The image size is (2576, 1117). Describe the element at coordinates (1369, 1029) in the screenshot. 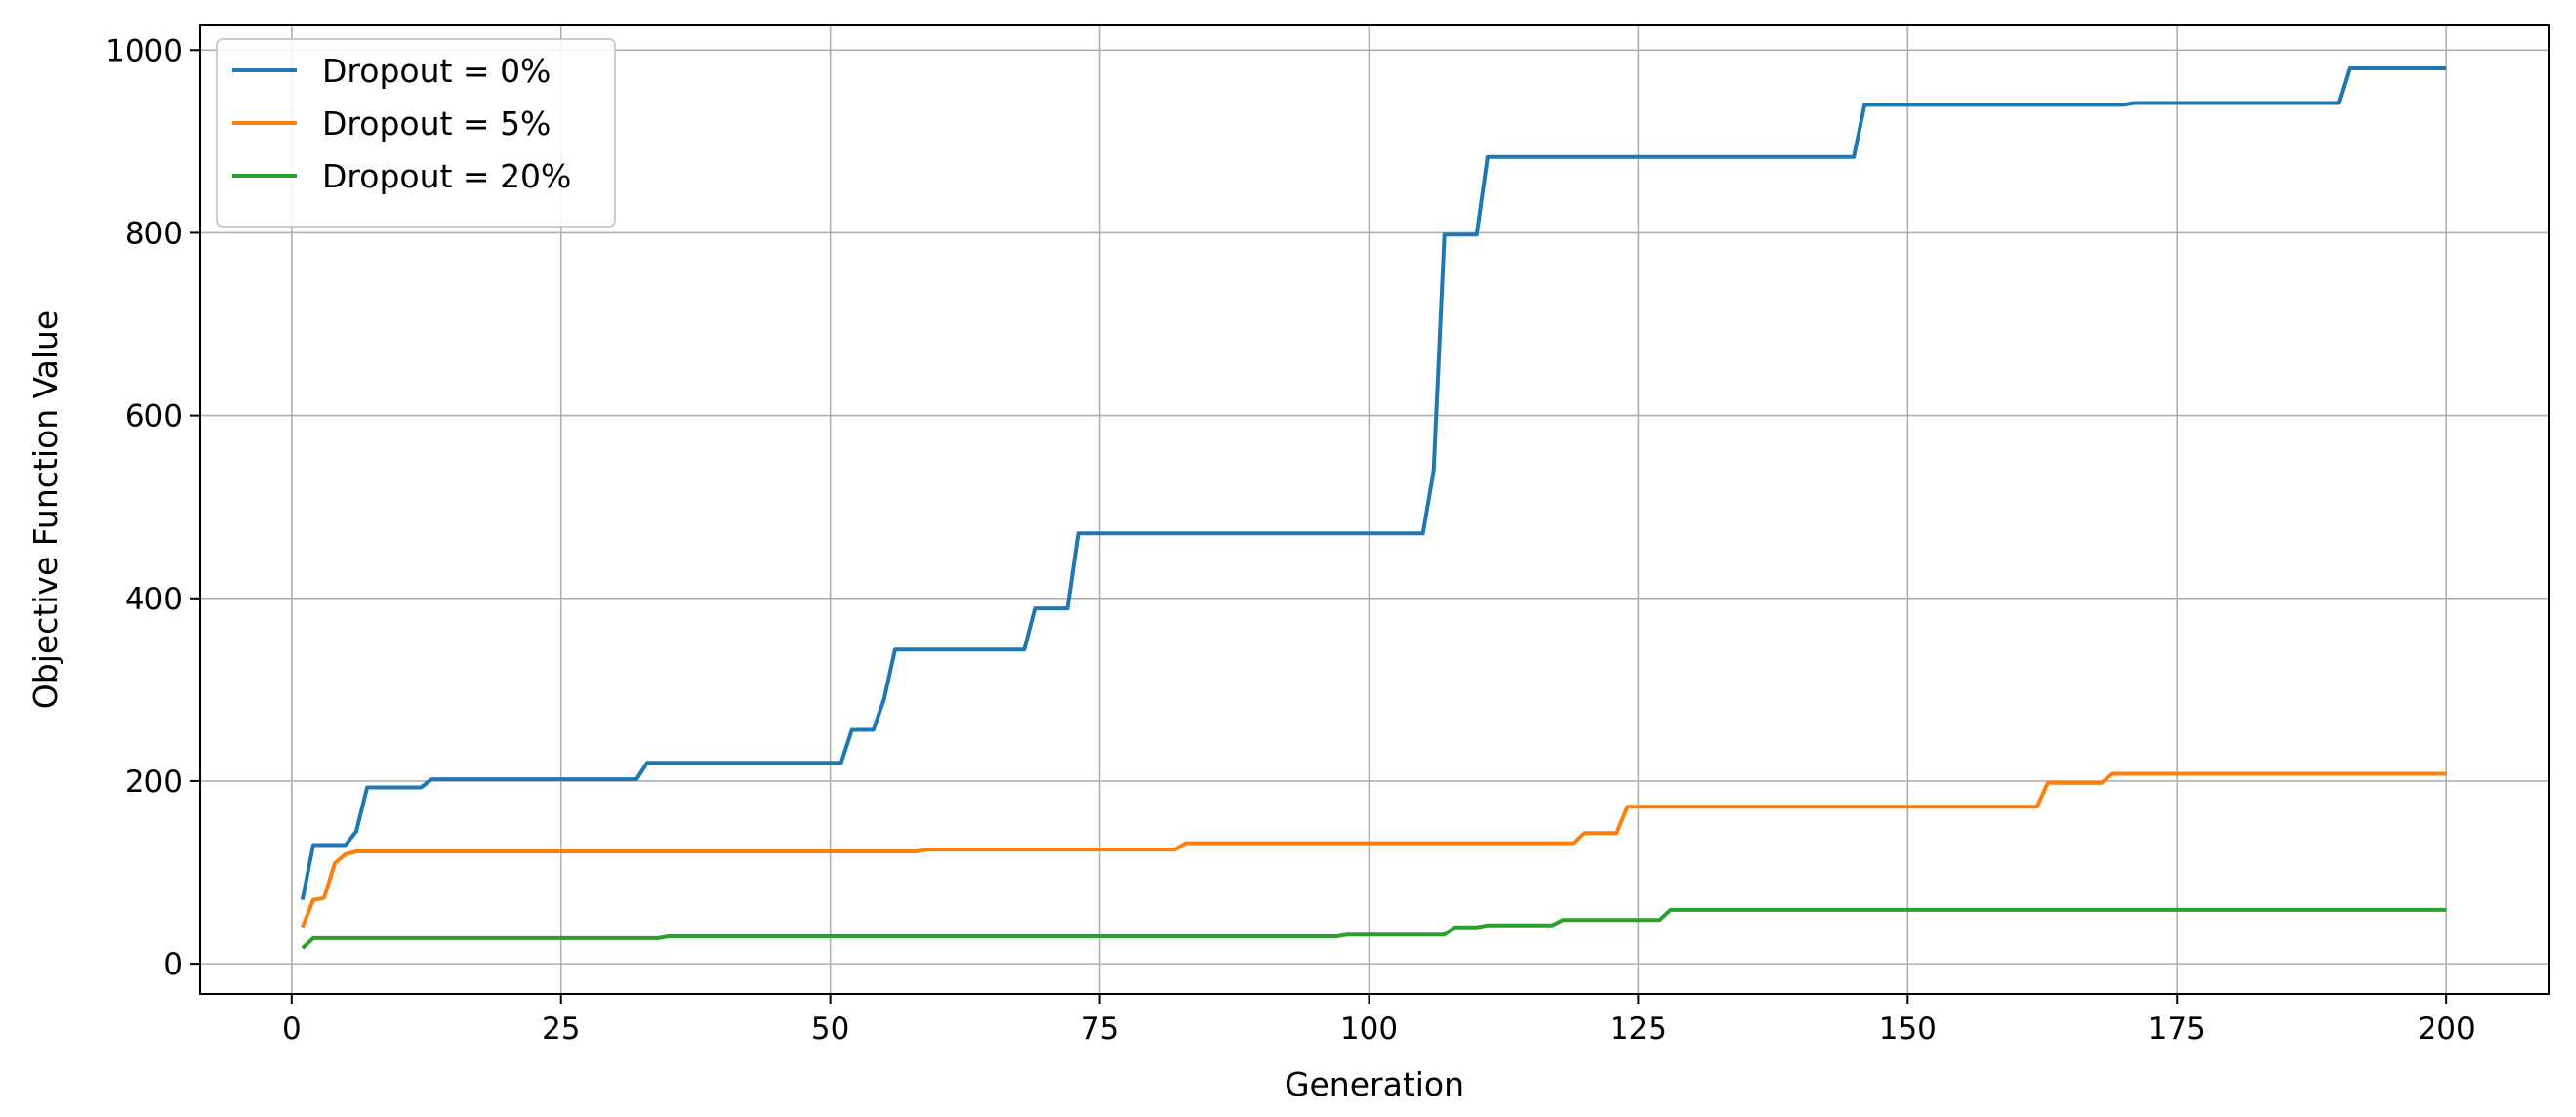

I see `x-tick-label: 100` at that location.